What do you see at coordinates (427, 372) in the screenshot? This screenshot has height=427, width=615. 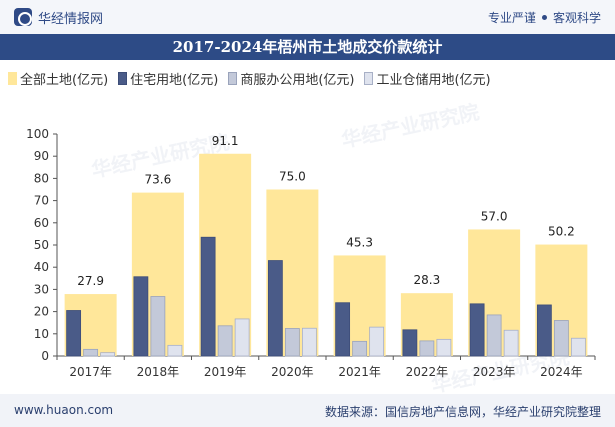 I see `x-tick-label: 2022年` at bounding box center [427, 372].